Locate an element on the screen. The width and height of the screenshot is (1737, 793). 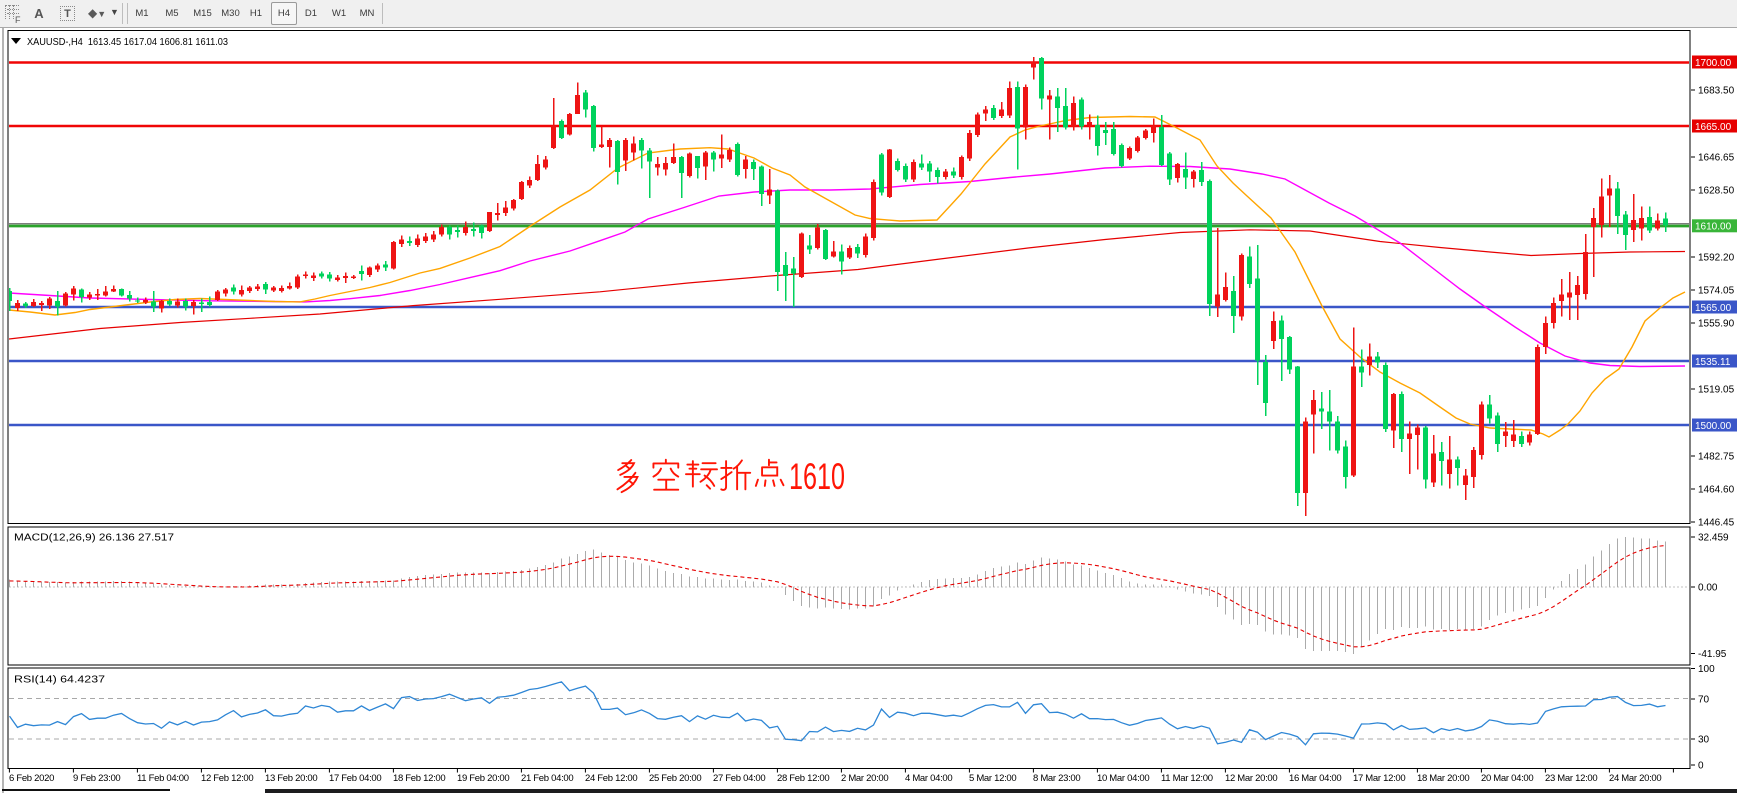
svg-text: 1464.60 is located at coordinates (1716, 490).